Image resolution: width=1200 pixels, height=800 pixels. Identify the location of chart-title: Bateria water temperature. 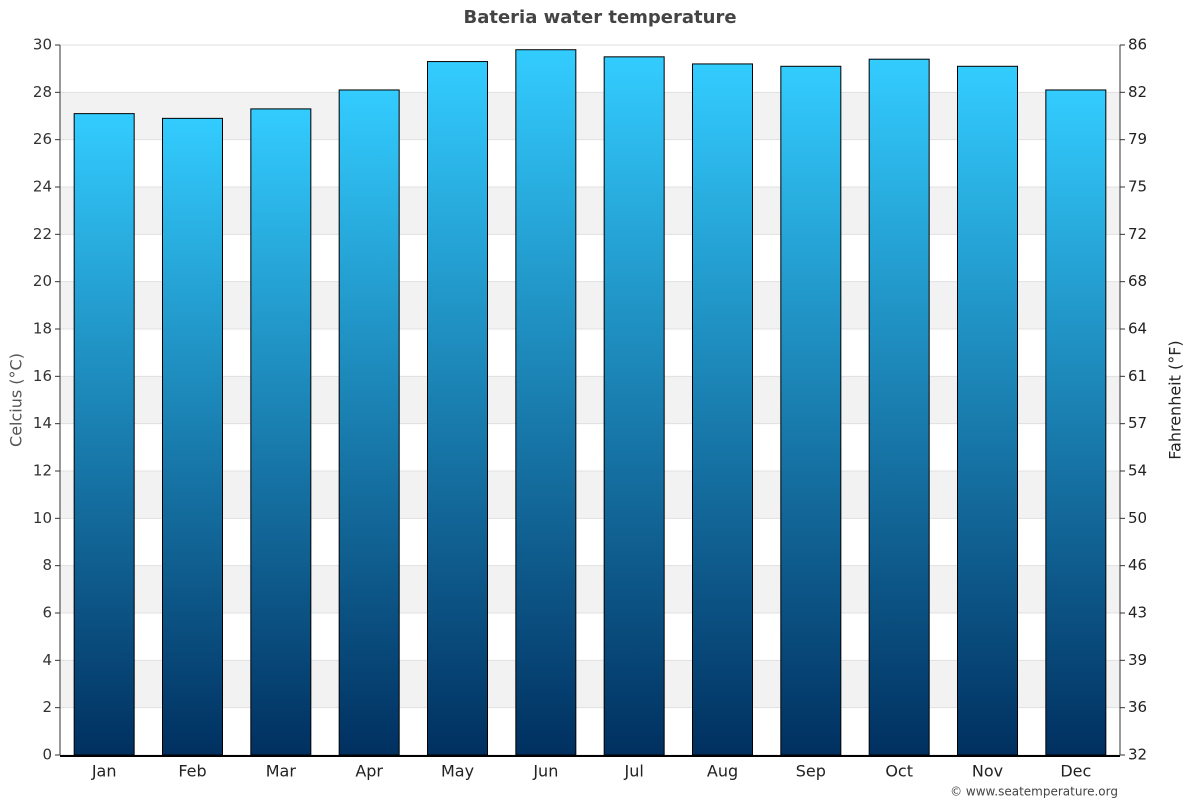
(599, 17).